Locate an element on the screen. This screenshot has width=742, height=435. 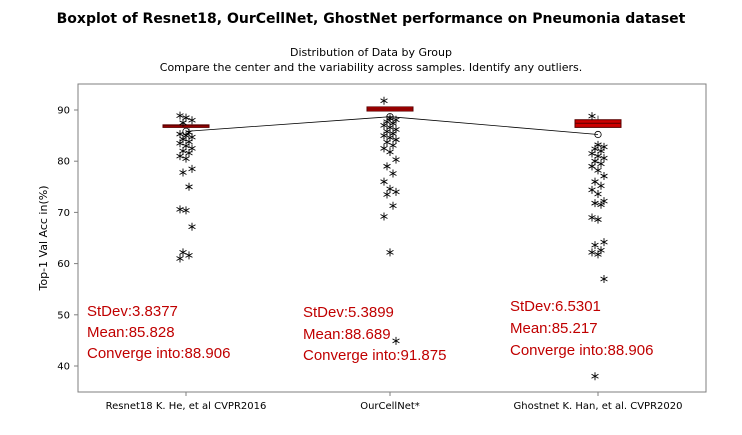
chart-subtitle-1: Distribution of Data by Group is located at coordinates (370, 52).